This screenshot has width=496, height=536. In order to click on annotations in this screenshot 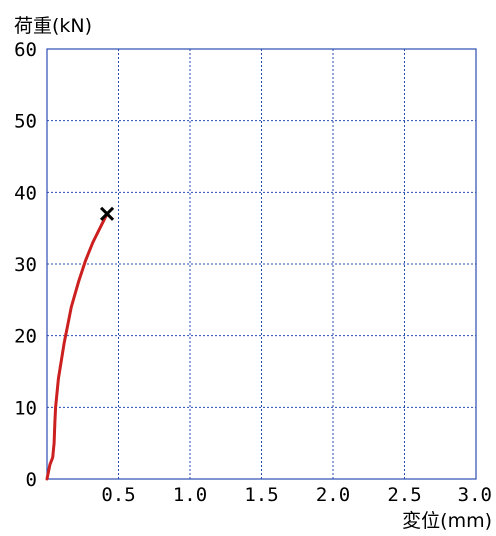, I will do `click(107, 213)`.